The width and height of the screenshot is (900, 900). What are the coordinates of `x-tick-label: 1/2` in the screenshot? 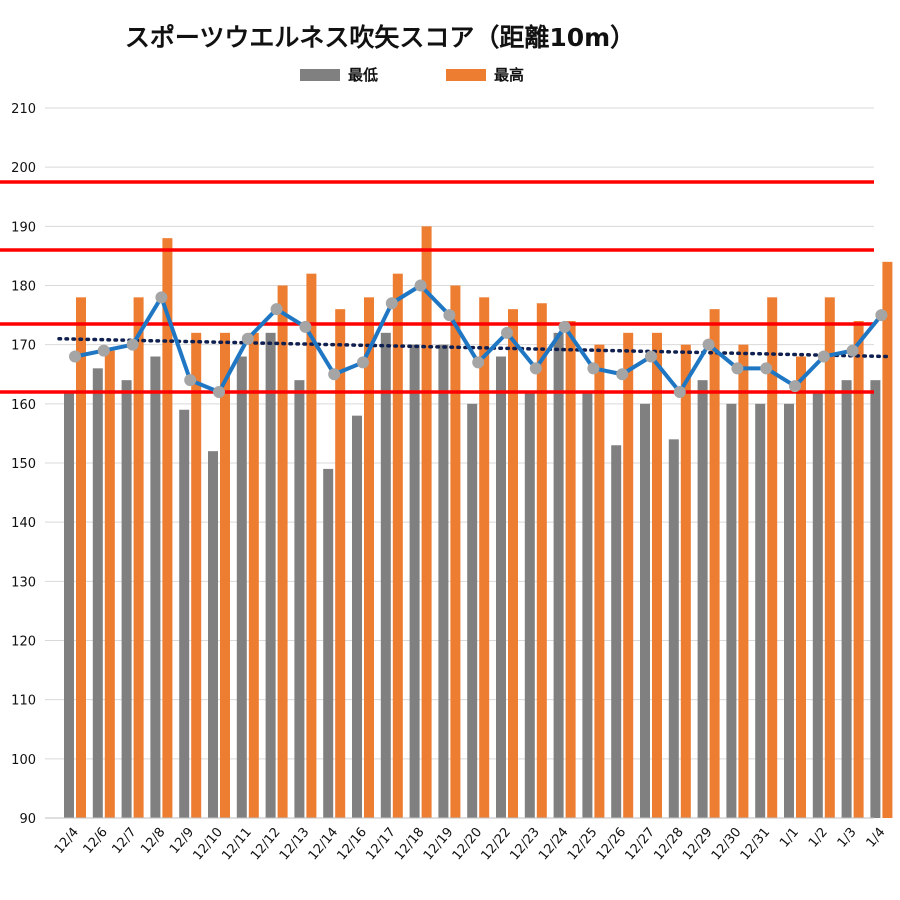 It's located at (818, 838).